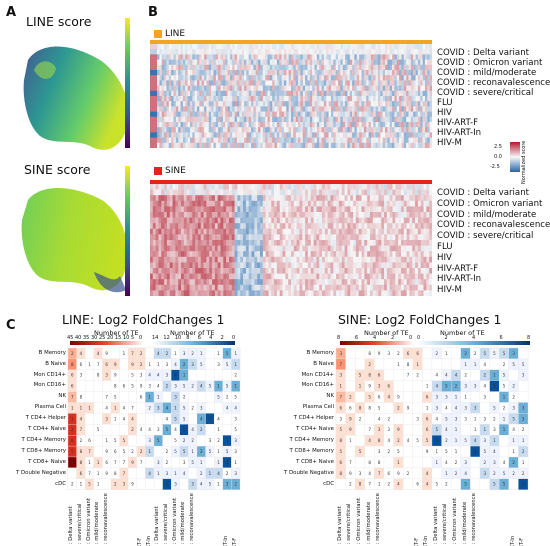 The height and width of the screenshot is (546, 550). Describe the element at coordinates (132, 407) in the screenshot. I see `foldchange-cell-count: 7` at that location.